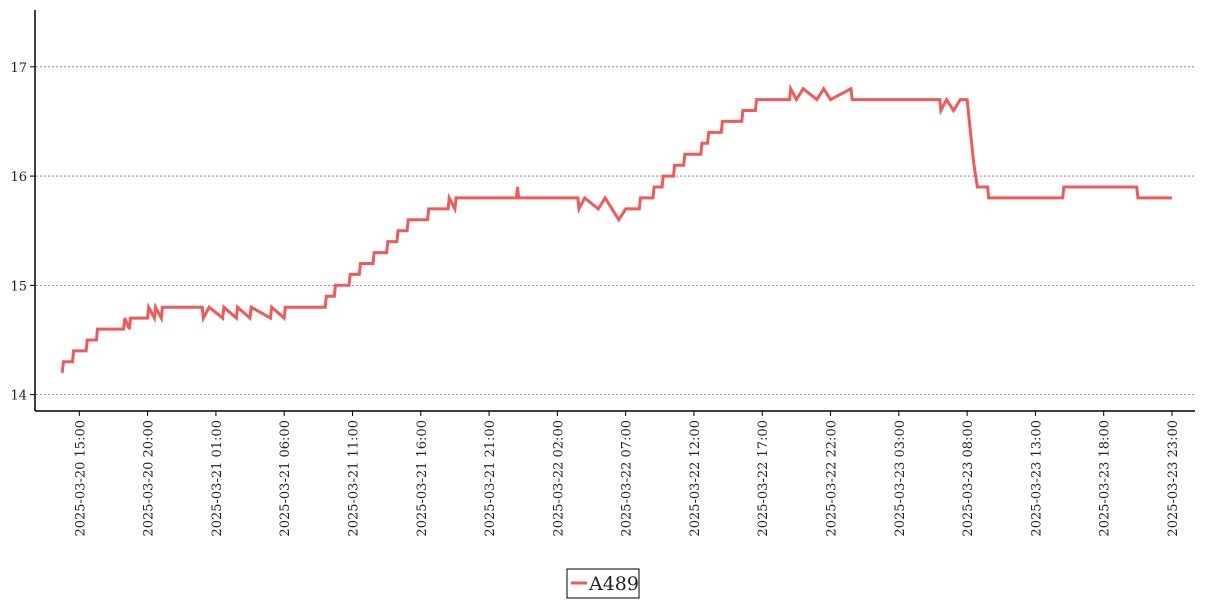  I want to click on x-tick-label: 2025-03-20 15:00, so click(80, 478).